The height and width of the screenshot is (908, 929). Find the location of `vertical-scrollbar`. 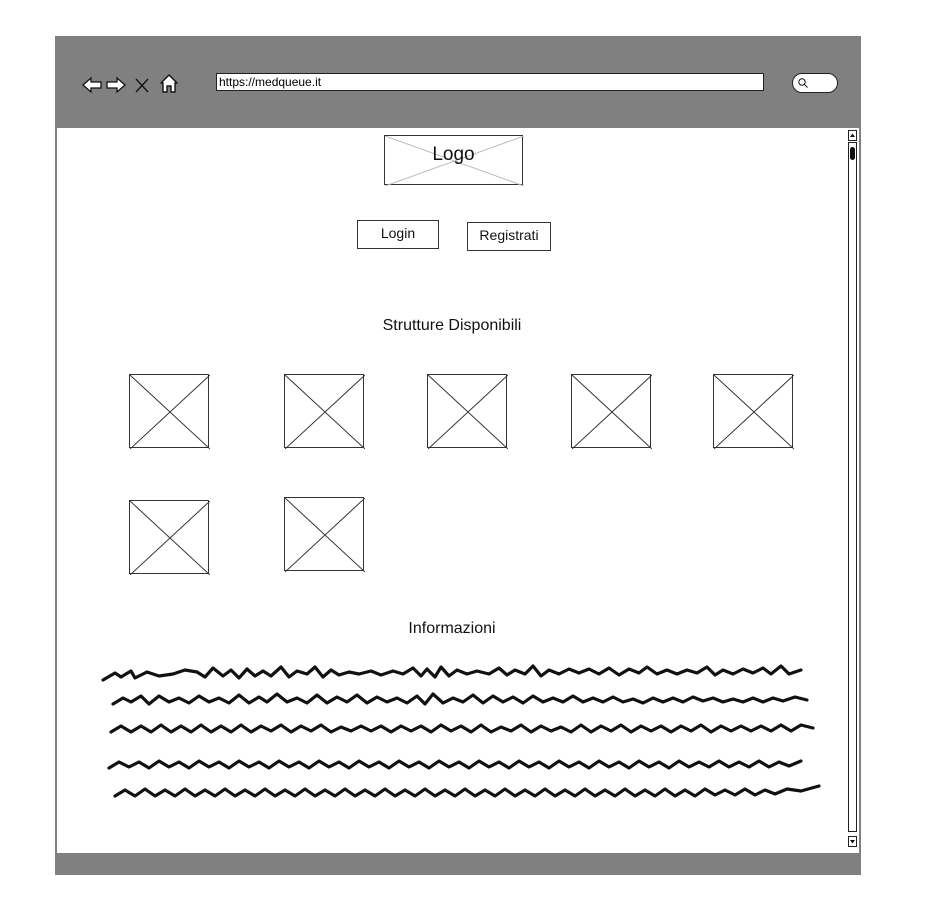

vertical-scrollbar is located at coordinates (853, 490).